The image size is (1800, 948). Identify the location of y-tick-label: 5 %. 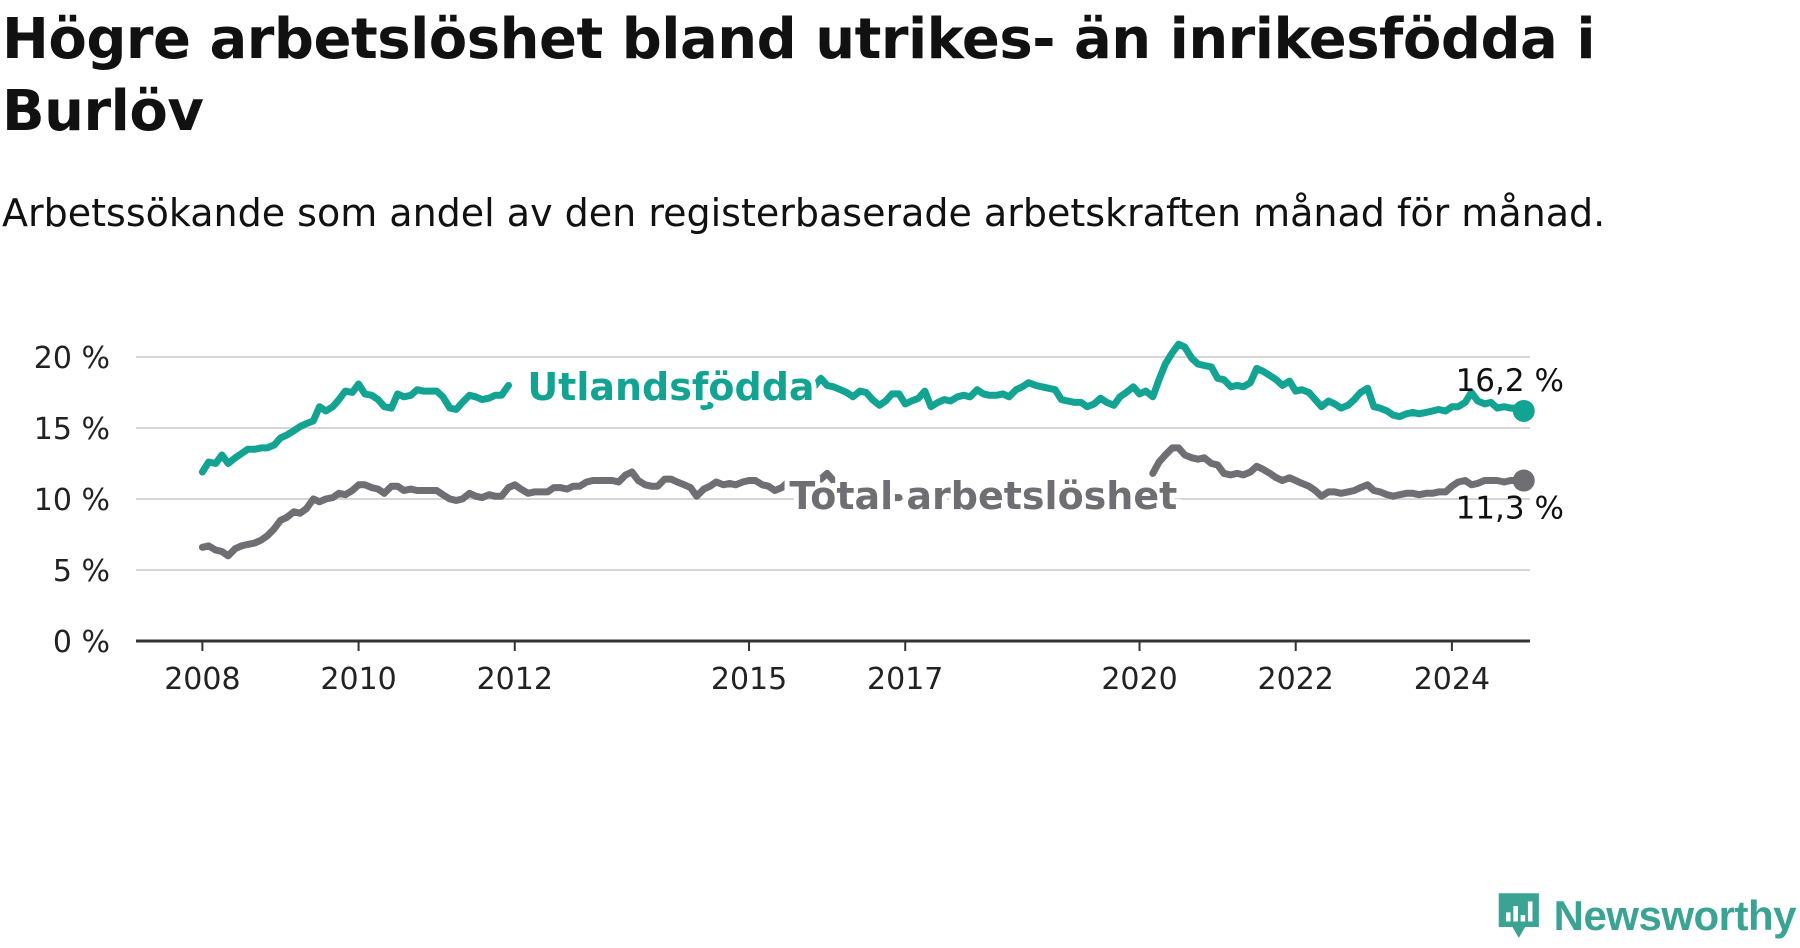
(81, 571).